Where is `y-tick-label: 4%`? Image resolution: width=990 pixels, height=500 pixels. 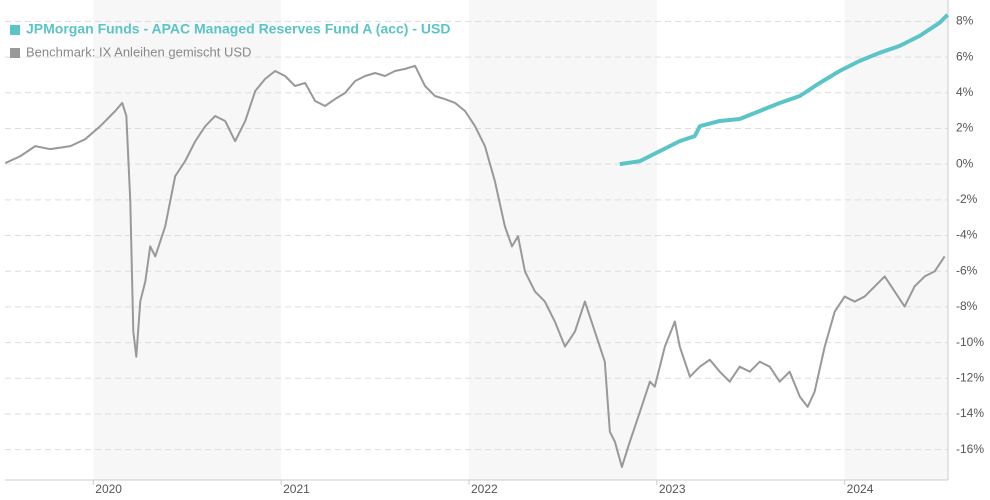 y-tick-label: 4% is located at coordinates (965, 92).